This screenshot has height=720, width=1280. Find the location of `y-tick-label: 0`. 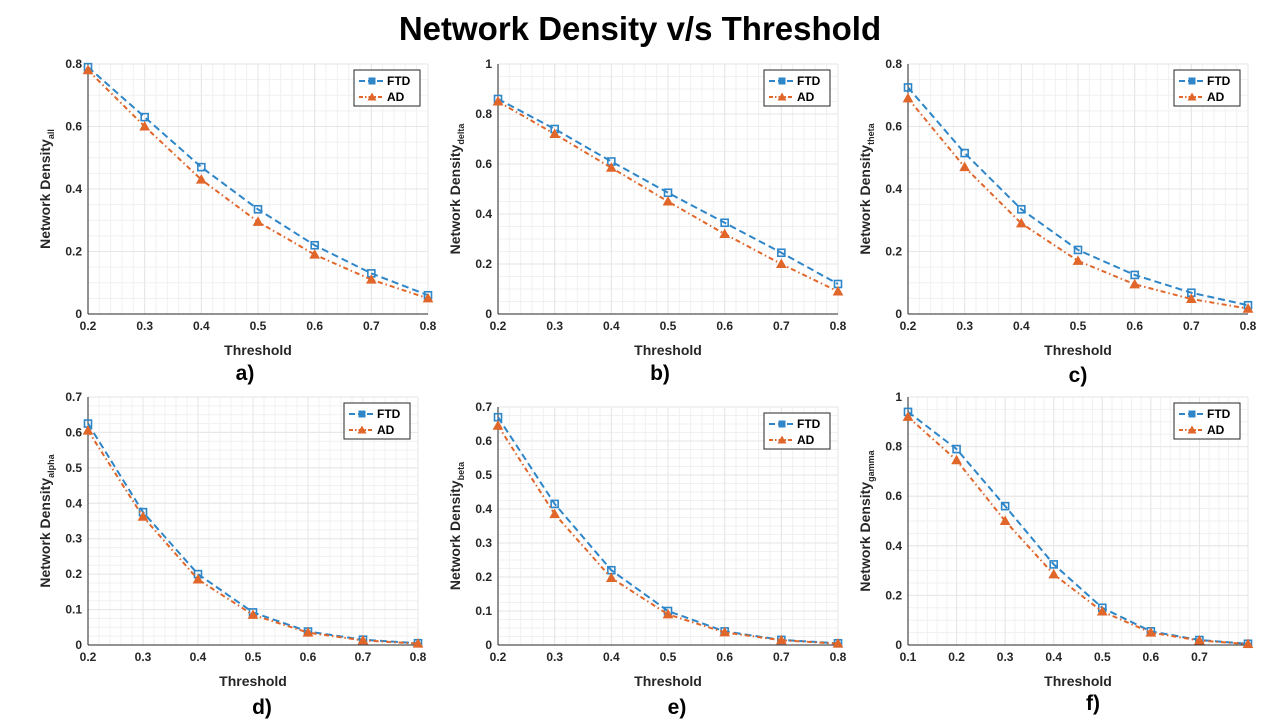

y-tick-label: 0 is located at coordinates (488, 314).